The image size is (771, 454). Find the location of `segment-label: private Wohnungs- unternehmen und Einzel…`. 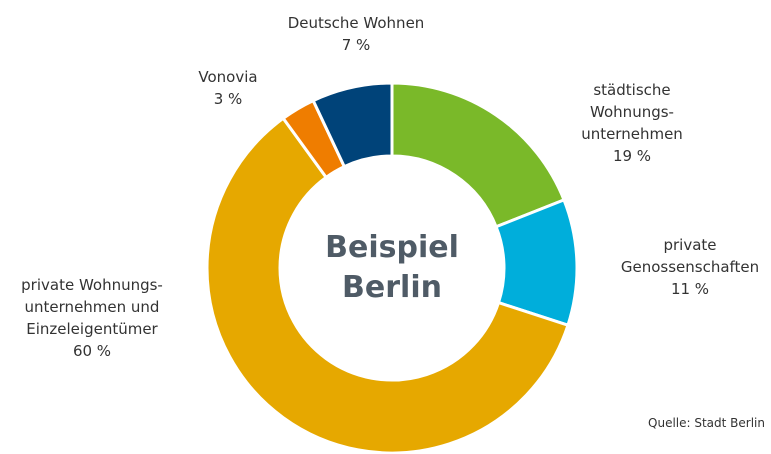

segment-label: private Wohnungs- unternehmen und Einzel… is located at coordinates (92, 318).